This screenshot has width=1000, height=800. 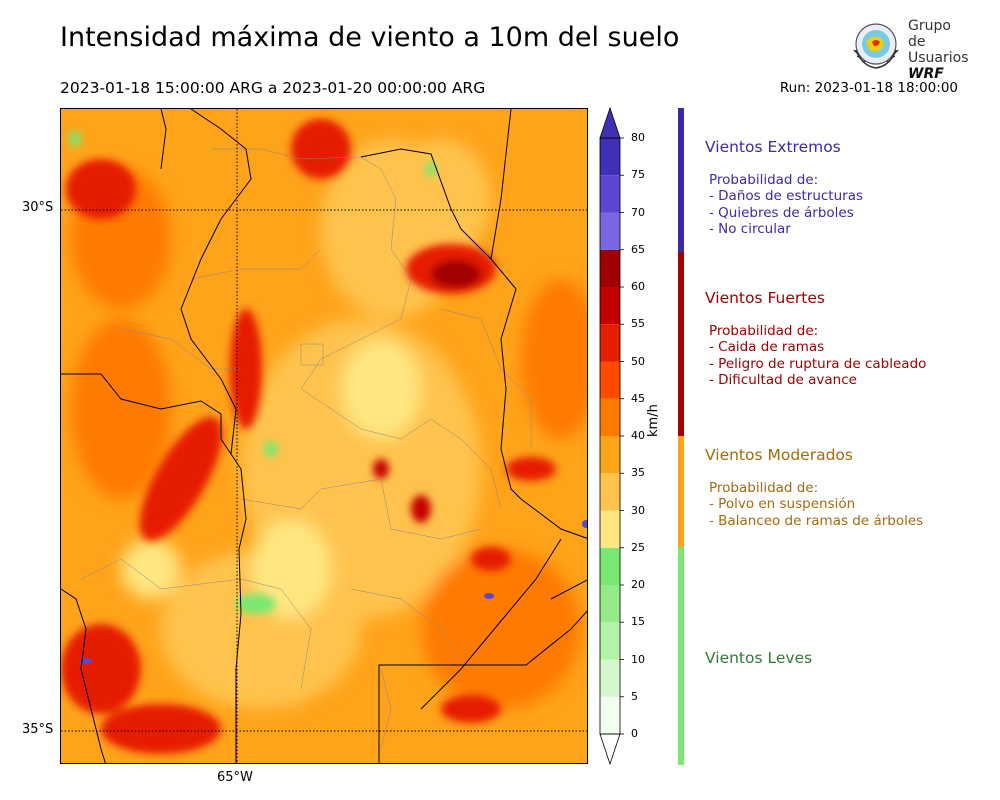 I want to click on logo: Grupo de Usuarios WRF, so click(x=908, y=49).